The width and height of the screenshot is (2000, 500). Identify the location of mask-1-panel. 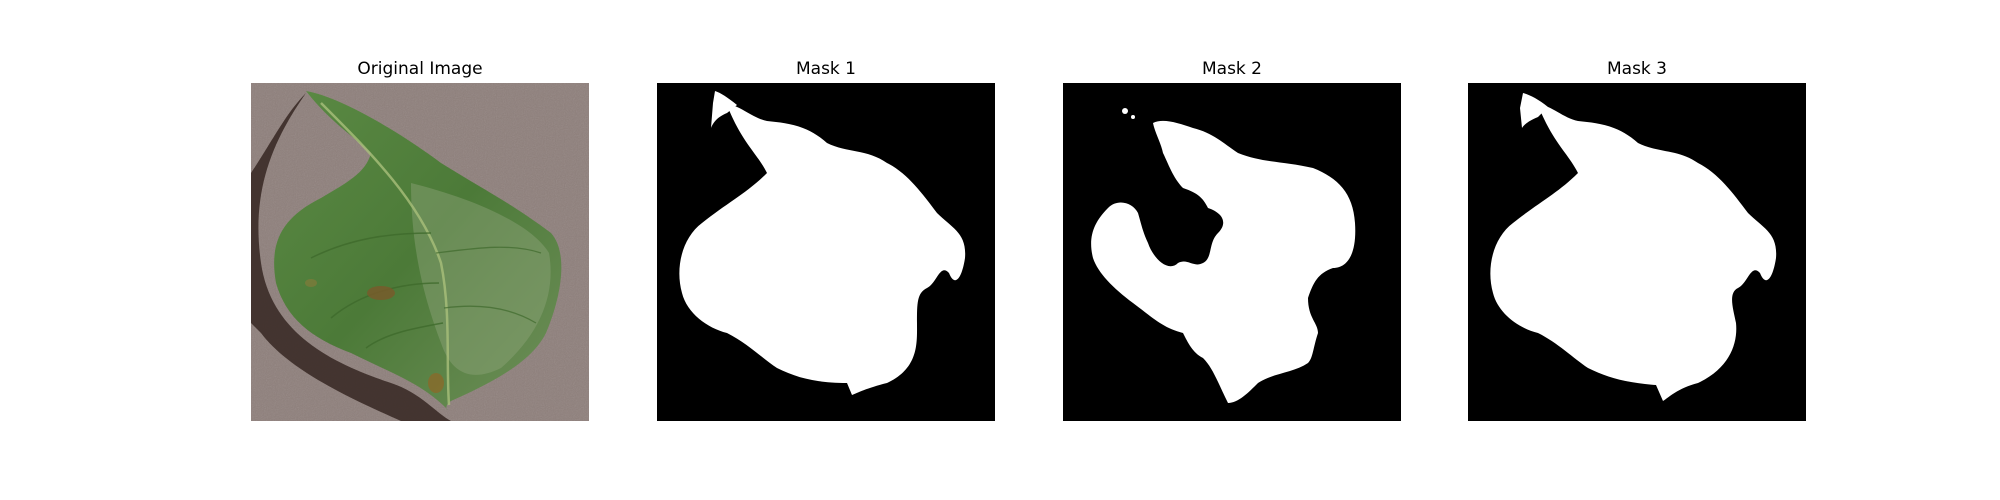
(826, 252).